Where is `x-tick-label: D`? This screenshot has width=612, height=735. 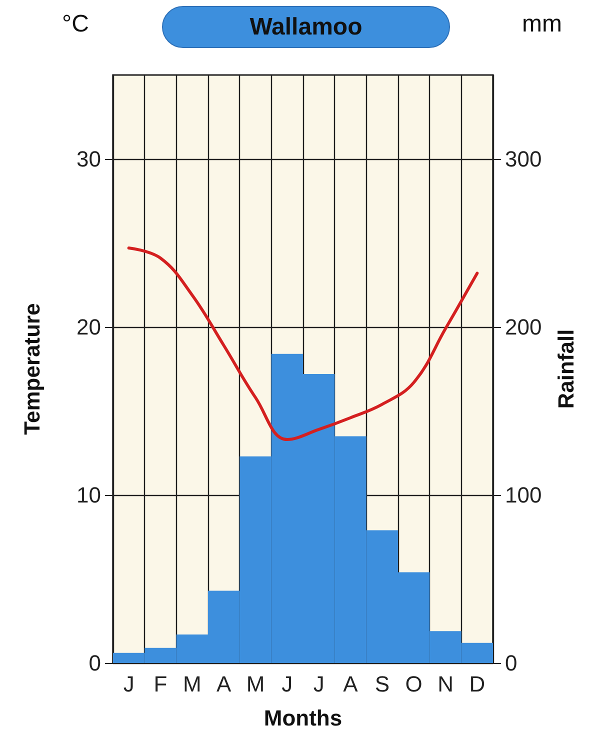 x-tick-label: D is located at coordinates (477, 684).